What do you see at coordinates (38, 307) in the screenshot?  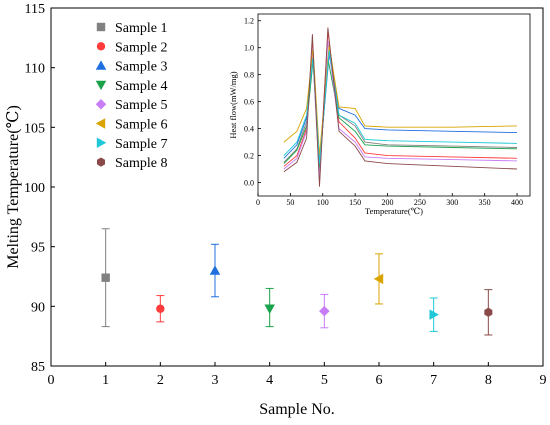 I see `y-tick-label: 90` at bounding box center [38, 307].